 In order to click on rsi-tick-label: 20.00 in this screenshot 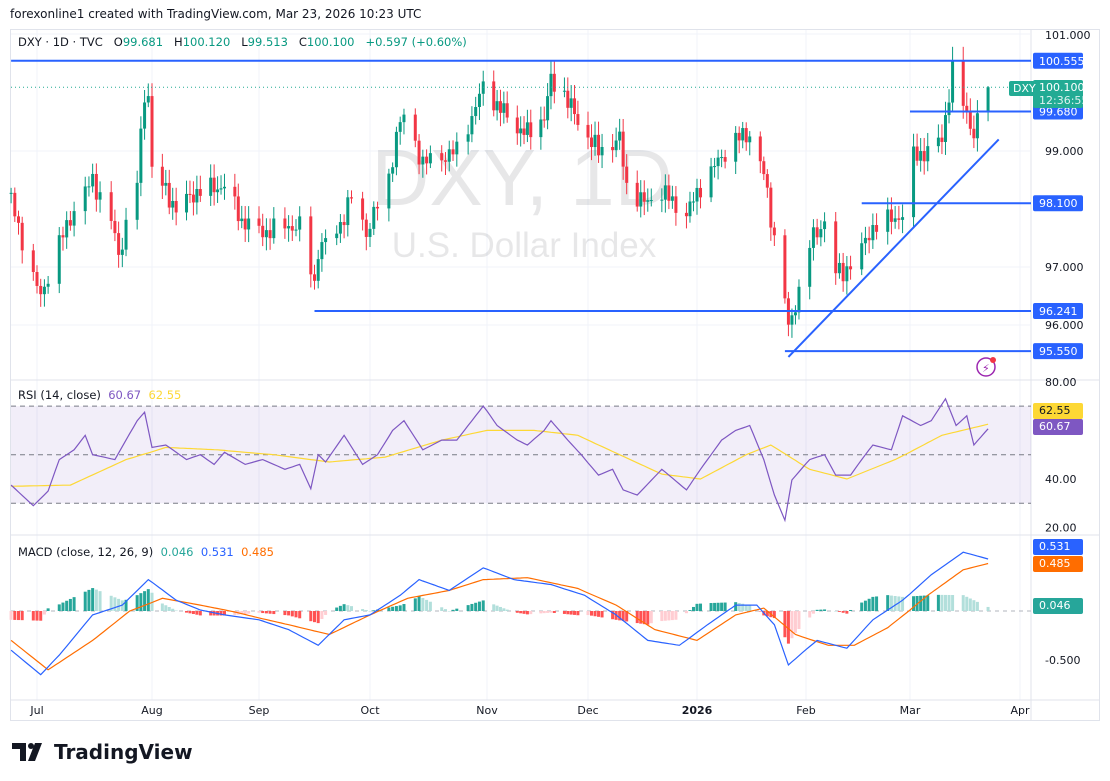, I will do `click(1061, 528)`.